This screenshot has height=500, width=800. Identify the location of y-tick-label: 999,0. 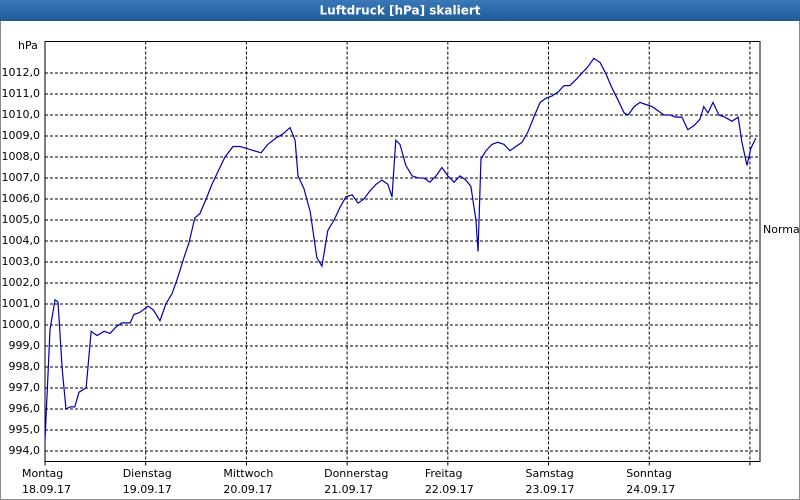
(25, 345).